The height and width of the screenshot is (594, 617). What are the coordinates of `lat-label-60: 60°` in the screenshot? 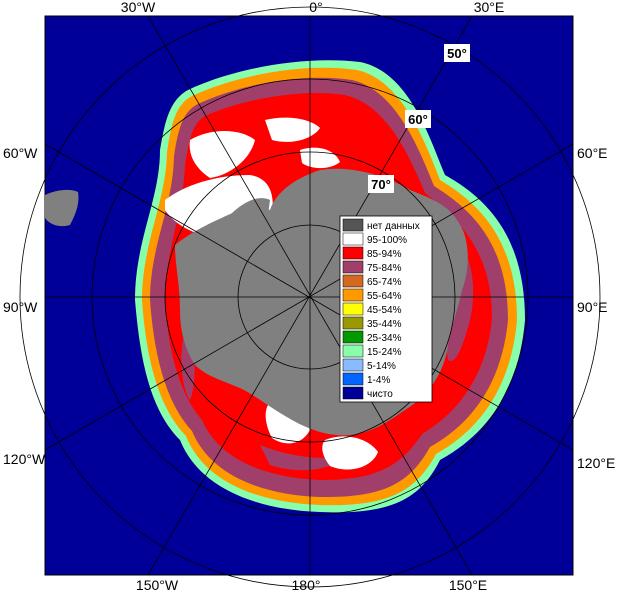 It's located at (418, 119).